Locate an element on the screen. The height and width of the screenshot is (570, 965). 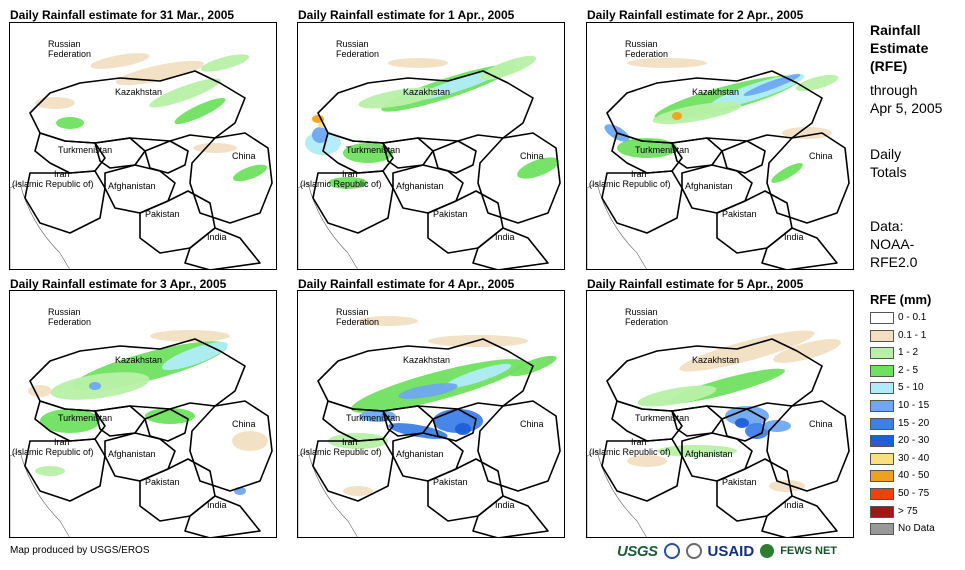
legend-label: 0.1 - 1 is located at coordinates (912, 335).